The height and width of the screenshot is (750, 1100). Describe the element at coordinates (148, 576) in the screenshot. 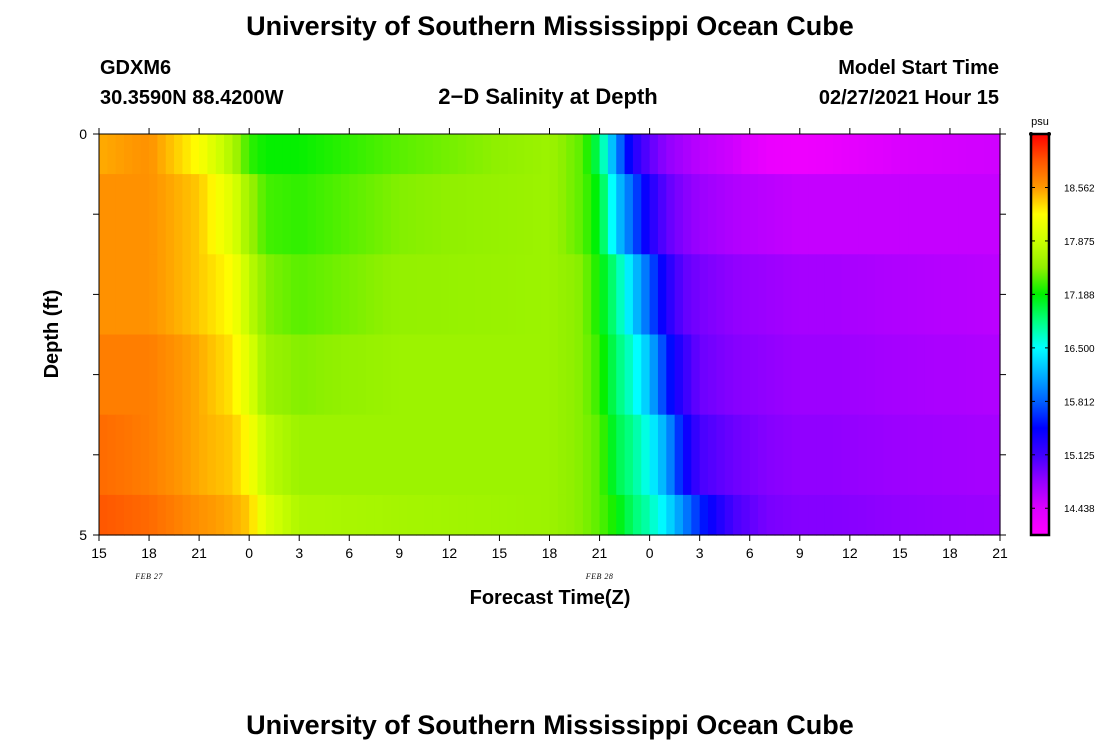

I see `date-label: FEB 27` at that location.